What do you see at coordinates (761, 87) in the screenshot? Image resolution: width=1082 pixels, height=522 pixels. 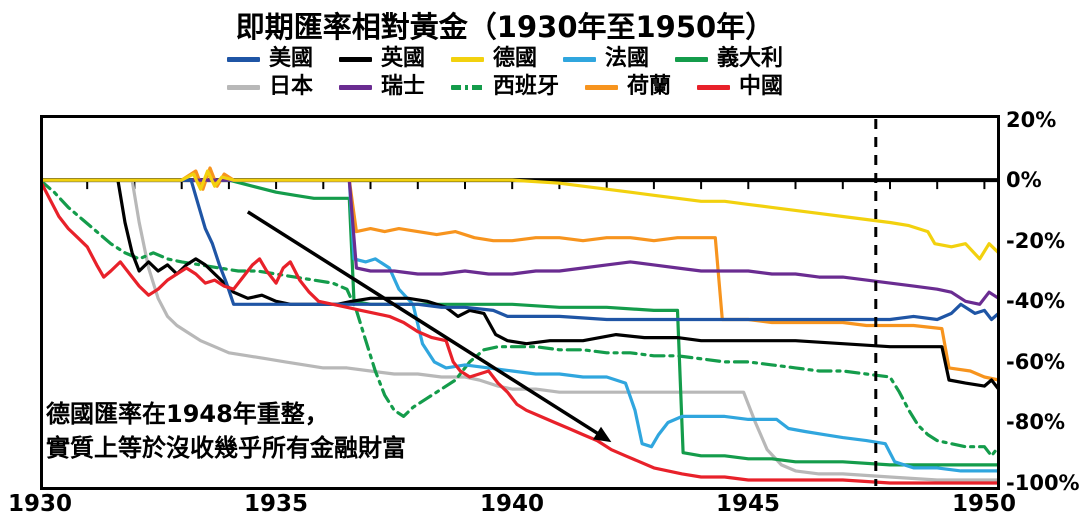 I see `legend-label-china: 中國` at bounding box center [761, 87].